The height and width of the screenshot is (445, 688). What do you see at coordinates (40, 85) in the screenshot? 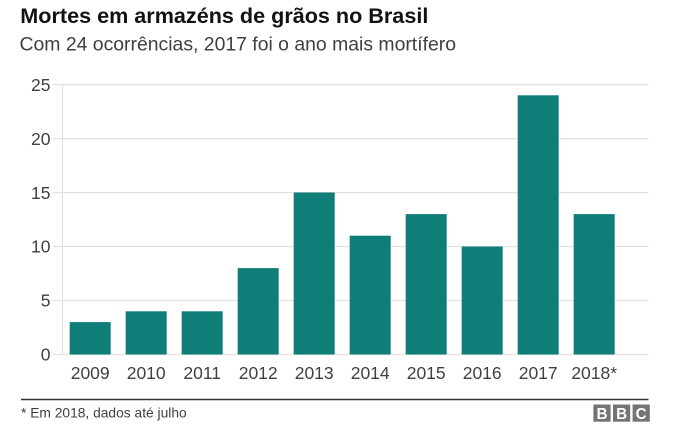
I see `svg-text: 25` at bounding box center [40, 85].